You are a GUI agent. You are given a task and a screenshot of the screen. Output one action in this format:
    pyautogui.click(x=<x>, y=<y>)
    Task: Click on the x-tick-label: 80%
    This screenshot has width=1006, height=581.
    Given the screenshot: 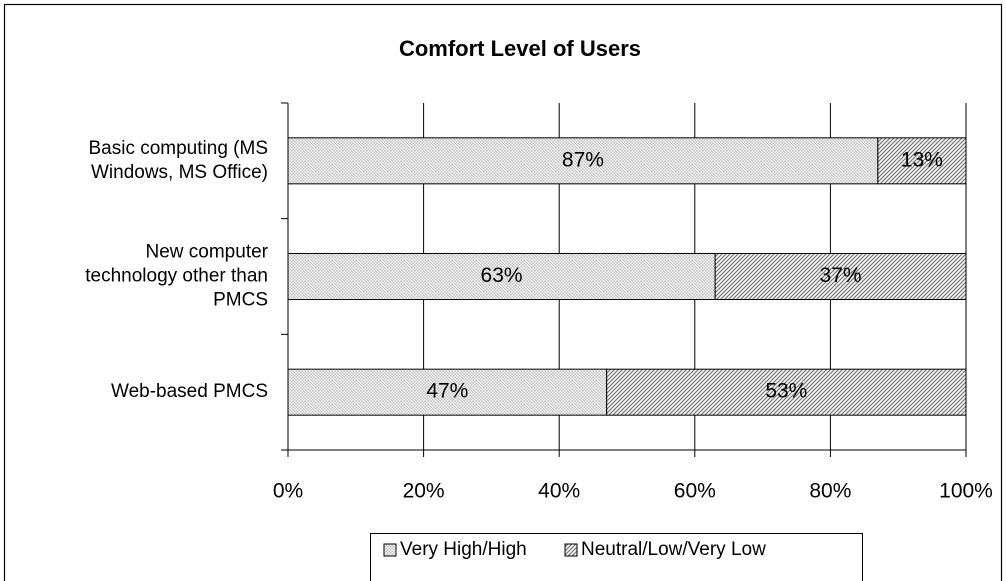 What is the action you would take?
    pyautogui.click(x=830, y=491)
    